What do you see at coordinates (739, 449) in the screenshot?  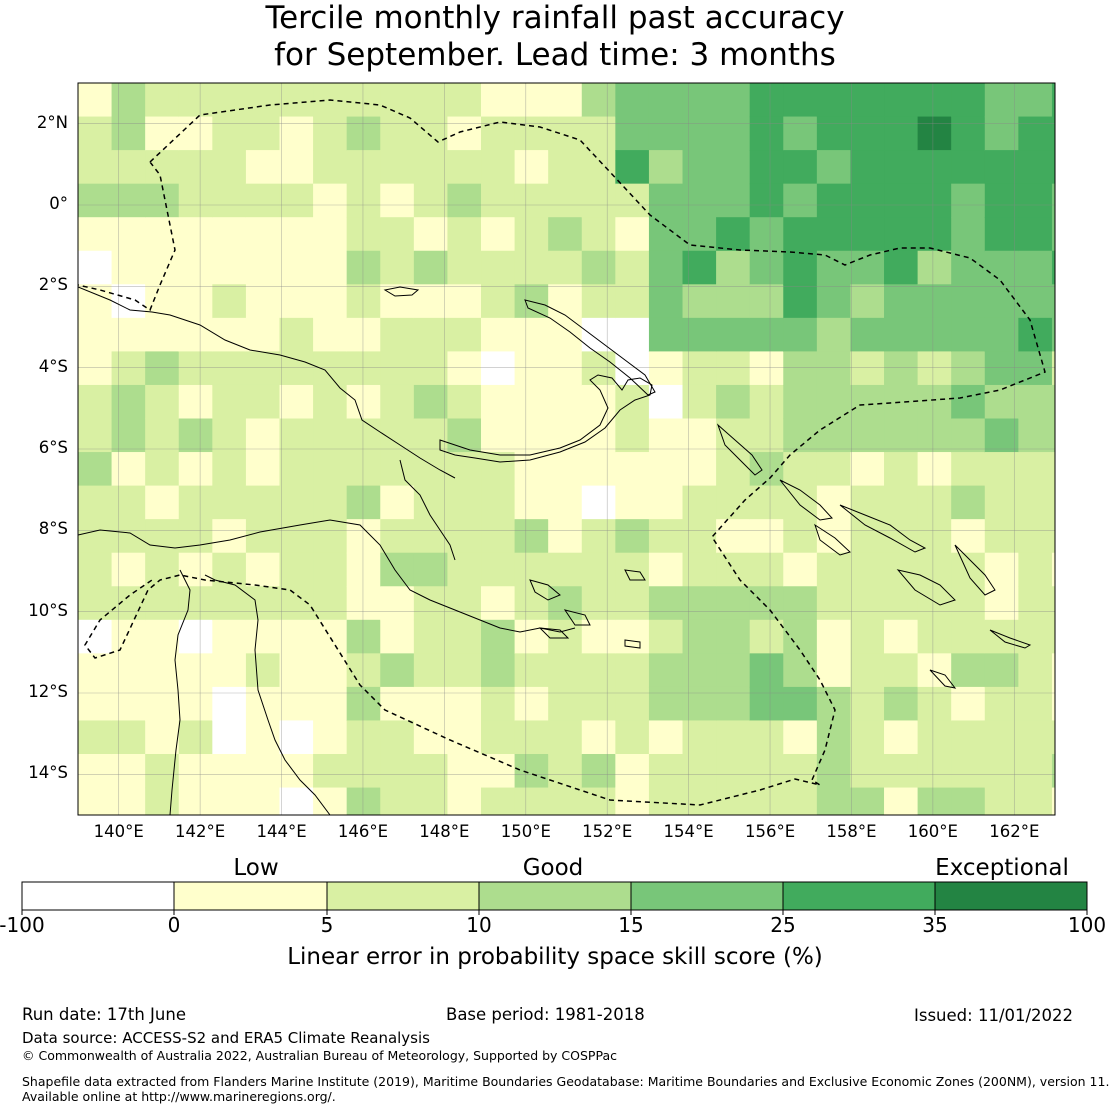 I see `bougainville-outline` at bounding box center [739, 449].